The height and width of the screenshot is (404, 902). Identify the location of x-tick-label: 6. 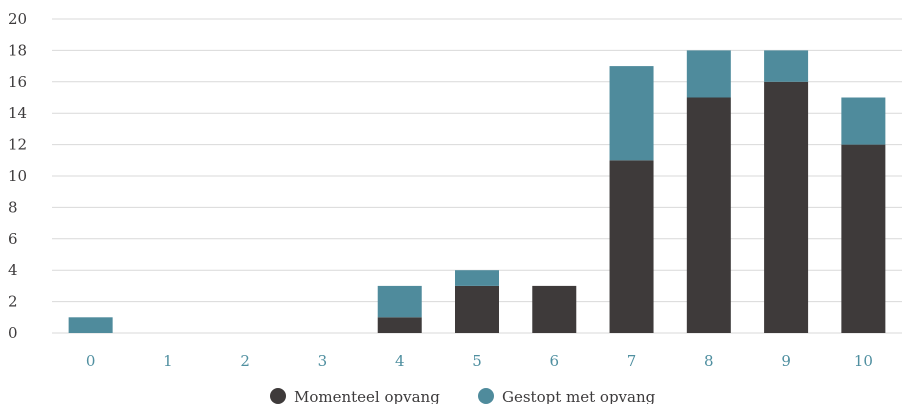
(554, 361).